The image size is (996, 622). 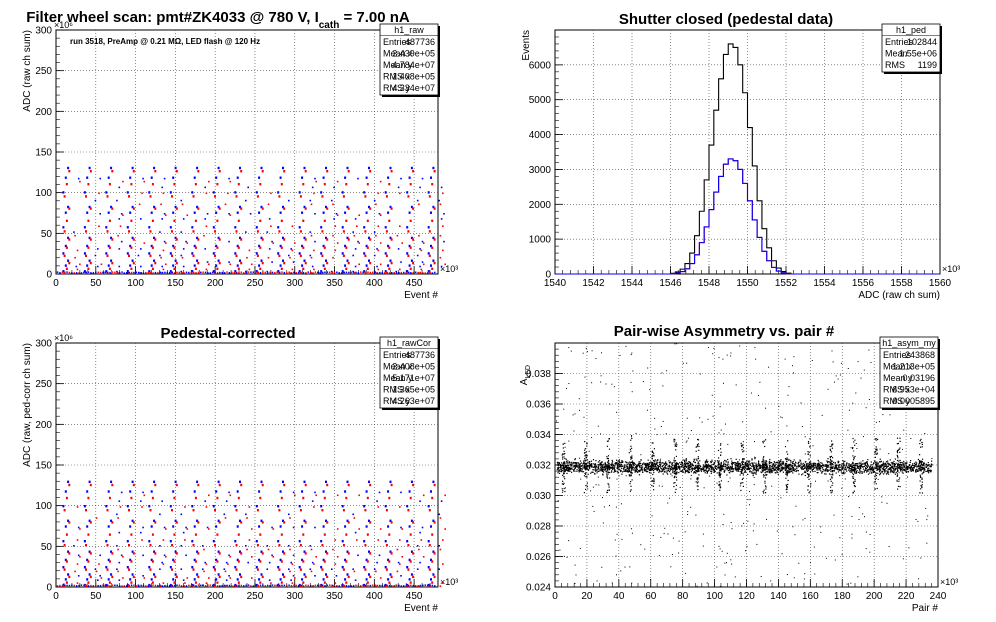 What do you see at coordinates (397, 77) in the screenshot?
I see `stats-key: RMS x` at bounding box center [397, 77].